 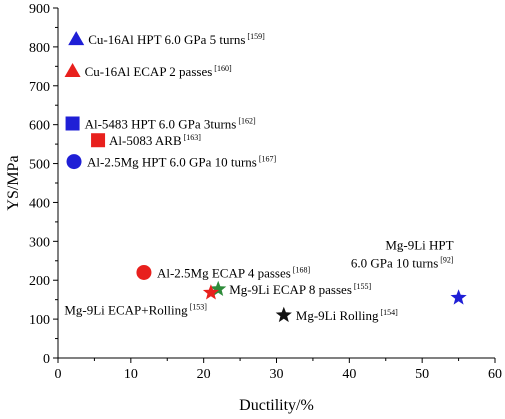 What do you see at coordinates (198, 307) in the screenshot?
I see `reference-superscript: [153]` at bounding box center [198, 307].